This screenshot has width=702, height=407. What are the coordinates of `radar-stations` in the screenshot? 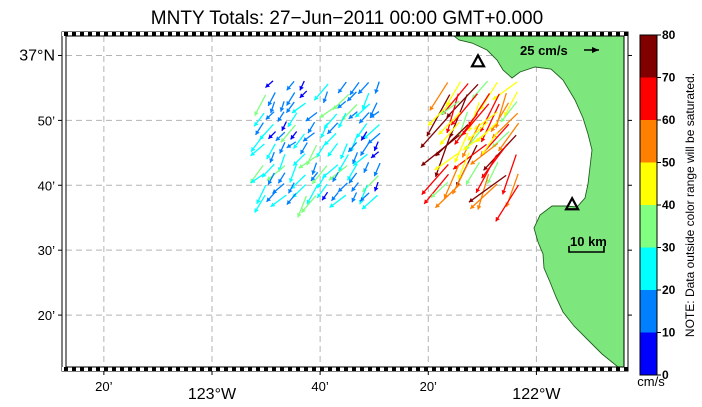 It's located at (525, 132).